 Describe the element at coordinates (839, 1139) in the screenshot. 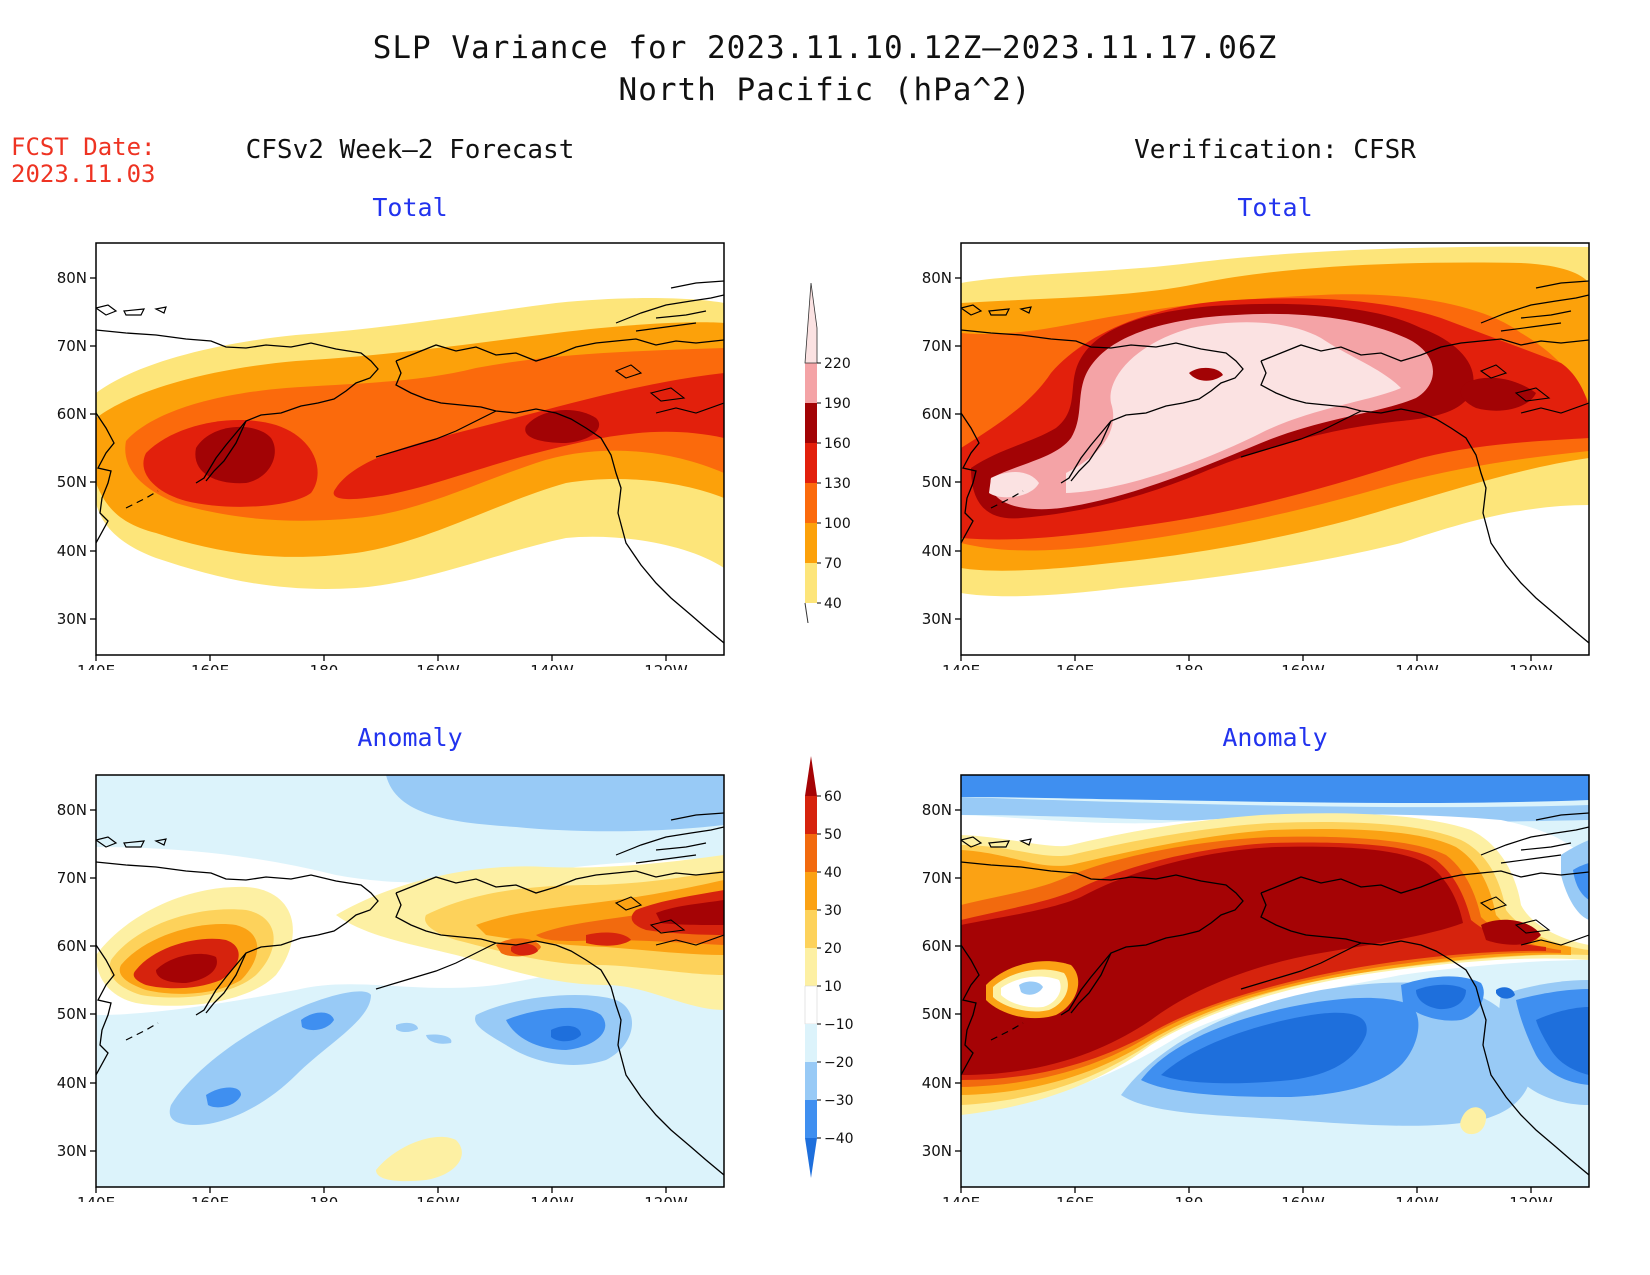

I see `colorbar-anomaly-label: −40` at that location.